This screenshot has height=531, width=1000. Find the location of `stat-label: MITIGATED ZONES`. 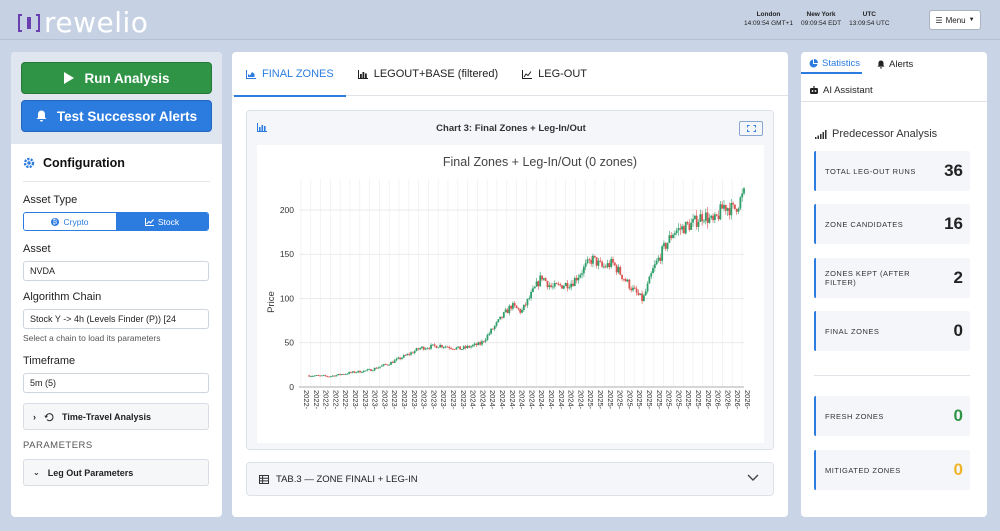

stat-label: MITIGATED ZONES is located at coordinates (863, 470).